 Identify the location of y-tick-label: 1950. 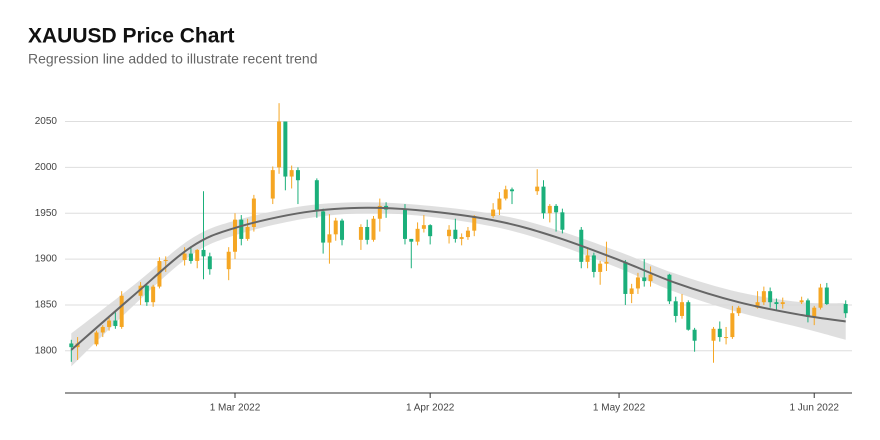
(46, 213).